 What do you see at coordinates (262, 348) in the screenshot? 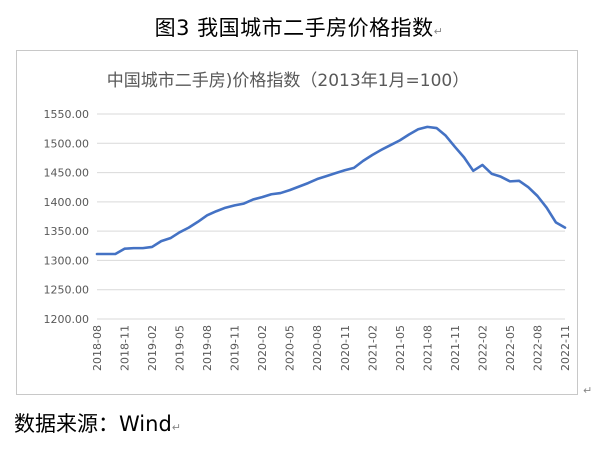
I see `x-tick-label: 2020-02` at bounding box center [262, 348].